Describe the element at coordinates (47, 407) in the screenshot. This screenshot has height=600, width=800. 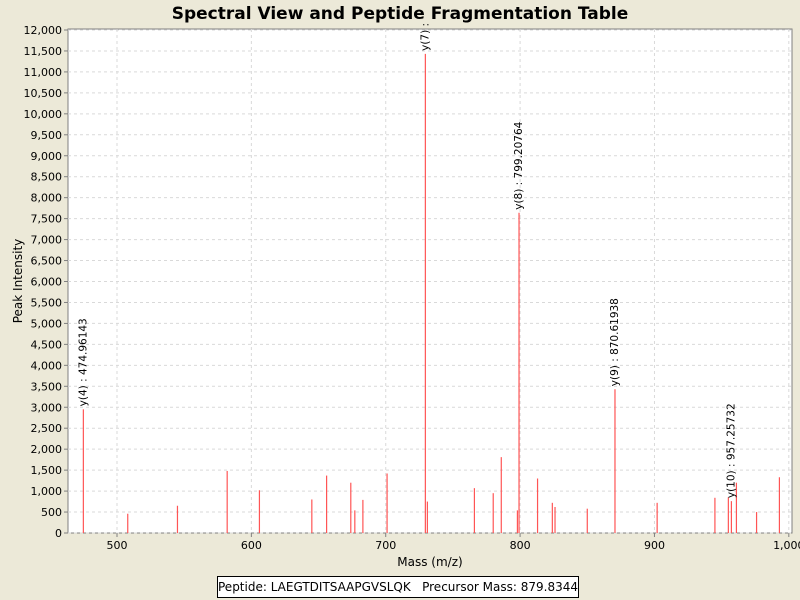
I see `y-tick-label: 3,000` at that location.